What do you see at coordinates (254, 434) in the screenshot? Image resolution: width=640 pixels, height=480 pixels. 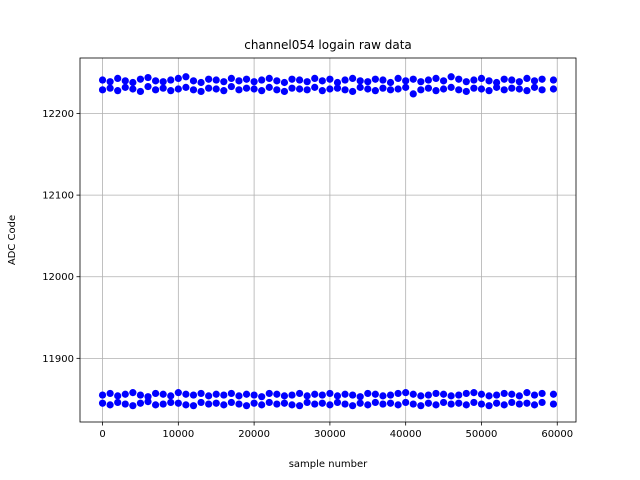 I see `x-tick-label: 20000` at bounding box center [254, 434].